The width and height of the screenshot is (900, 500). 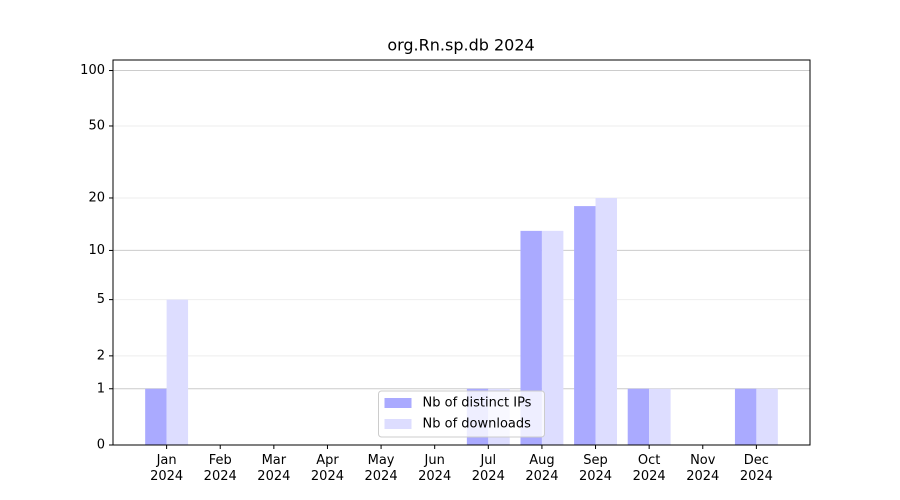 I want to click on x-tick-label: Jan 2024, so click(x=167, y=468).